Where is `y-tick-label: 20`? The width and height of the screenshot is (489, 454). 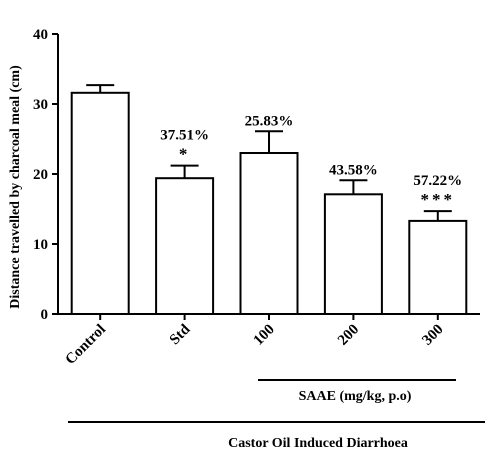 y-tick-label: 20 is located at coordinates (40, 175).